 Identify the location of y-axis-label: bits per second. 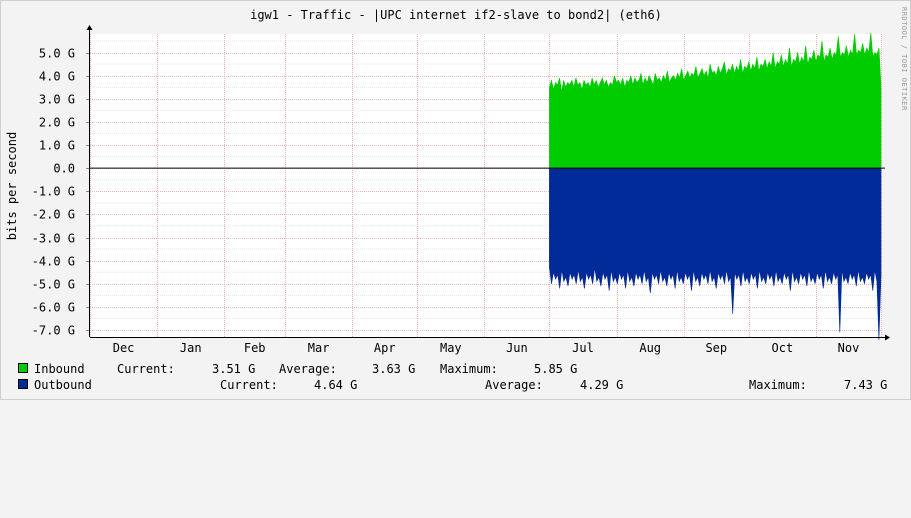
(12, 186).